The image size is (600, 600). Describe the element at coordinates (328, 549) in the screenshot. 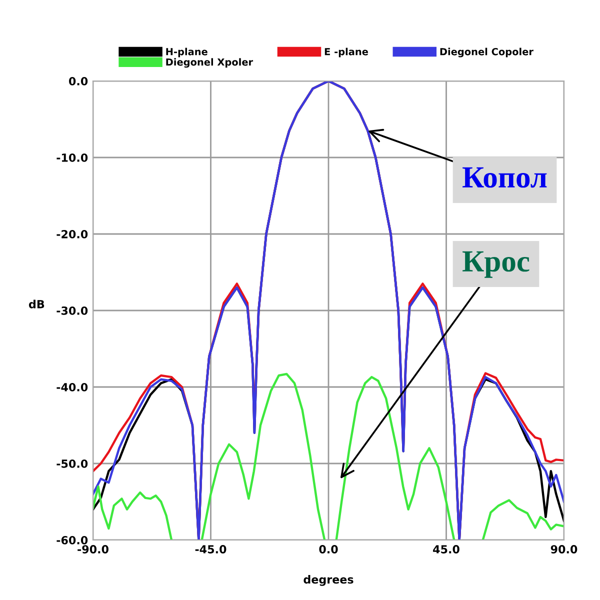

I see `x-tick-label: 0.0` at that location.